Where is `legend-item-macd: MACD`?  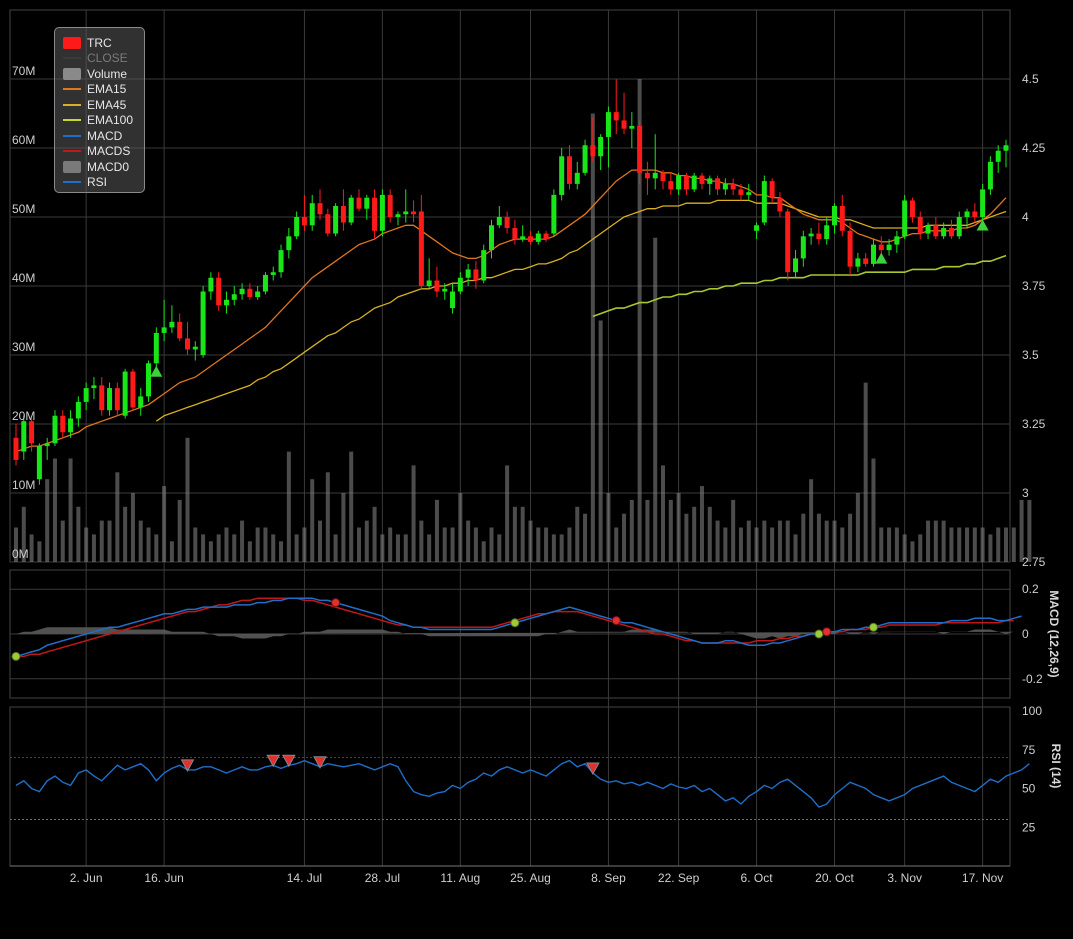 legend-item-macd: MACD is located at coordinates (92, 135).